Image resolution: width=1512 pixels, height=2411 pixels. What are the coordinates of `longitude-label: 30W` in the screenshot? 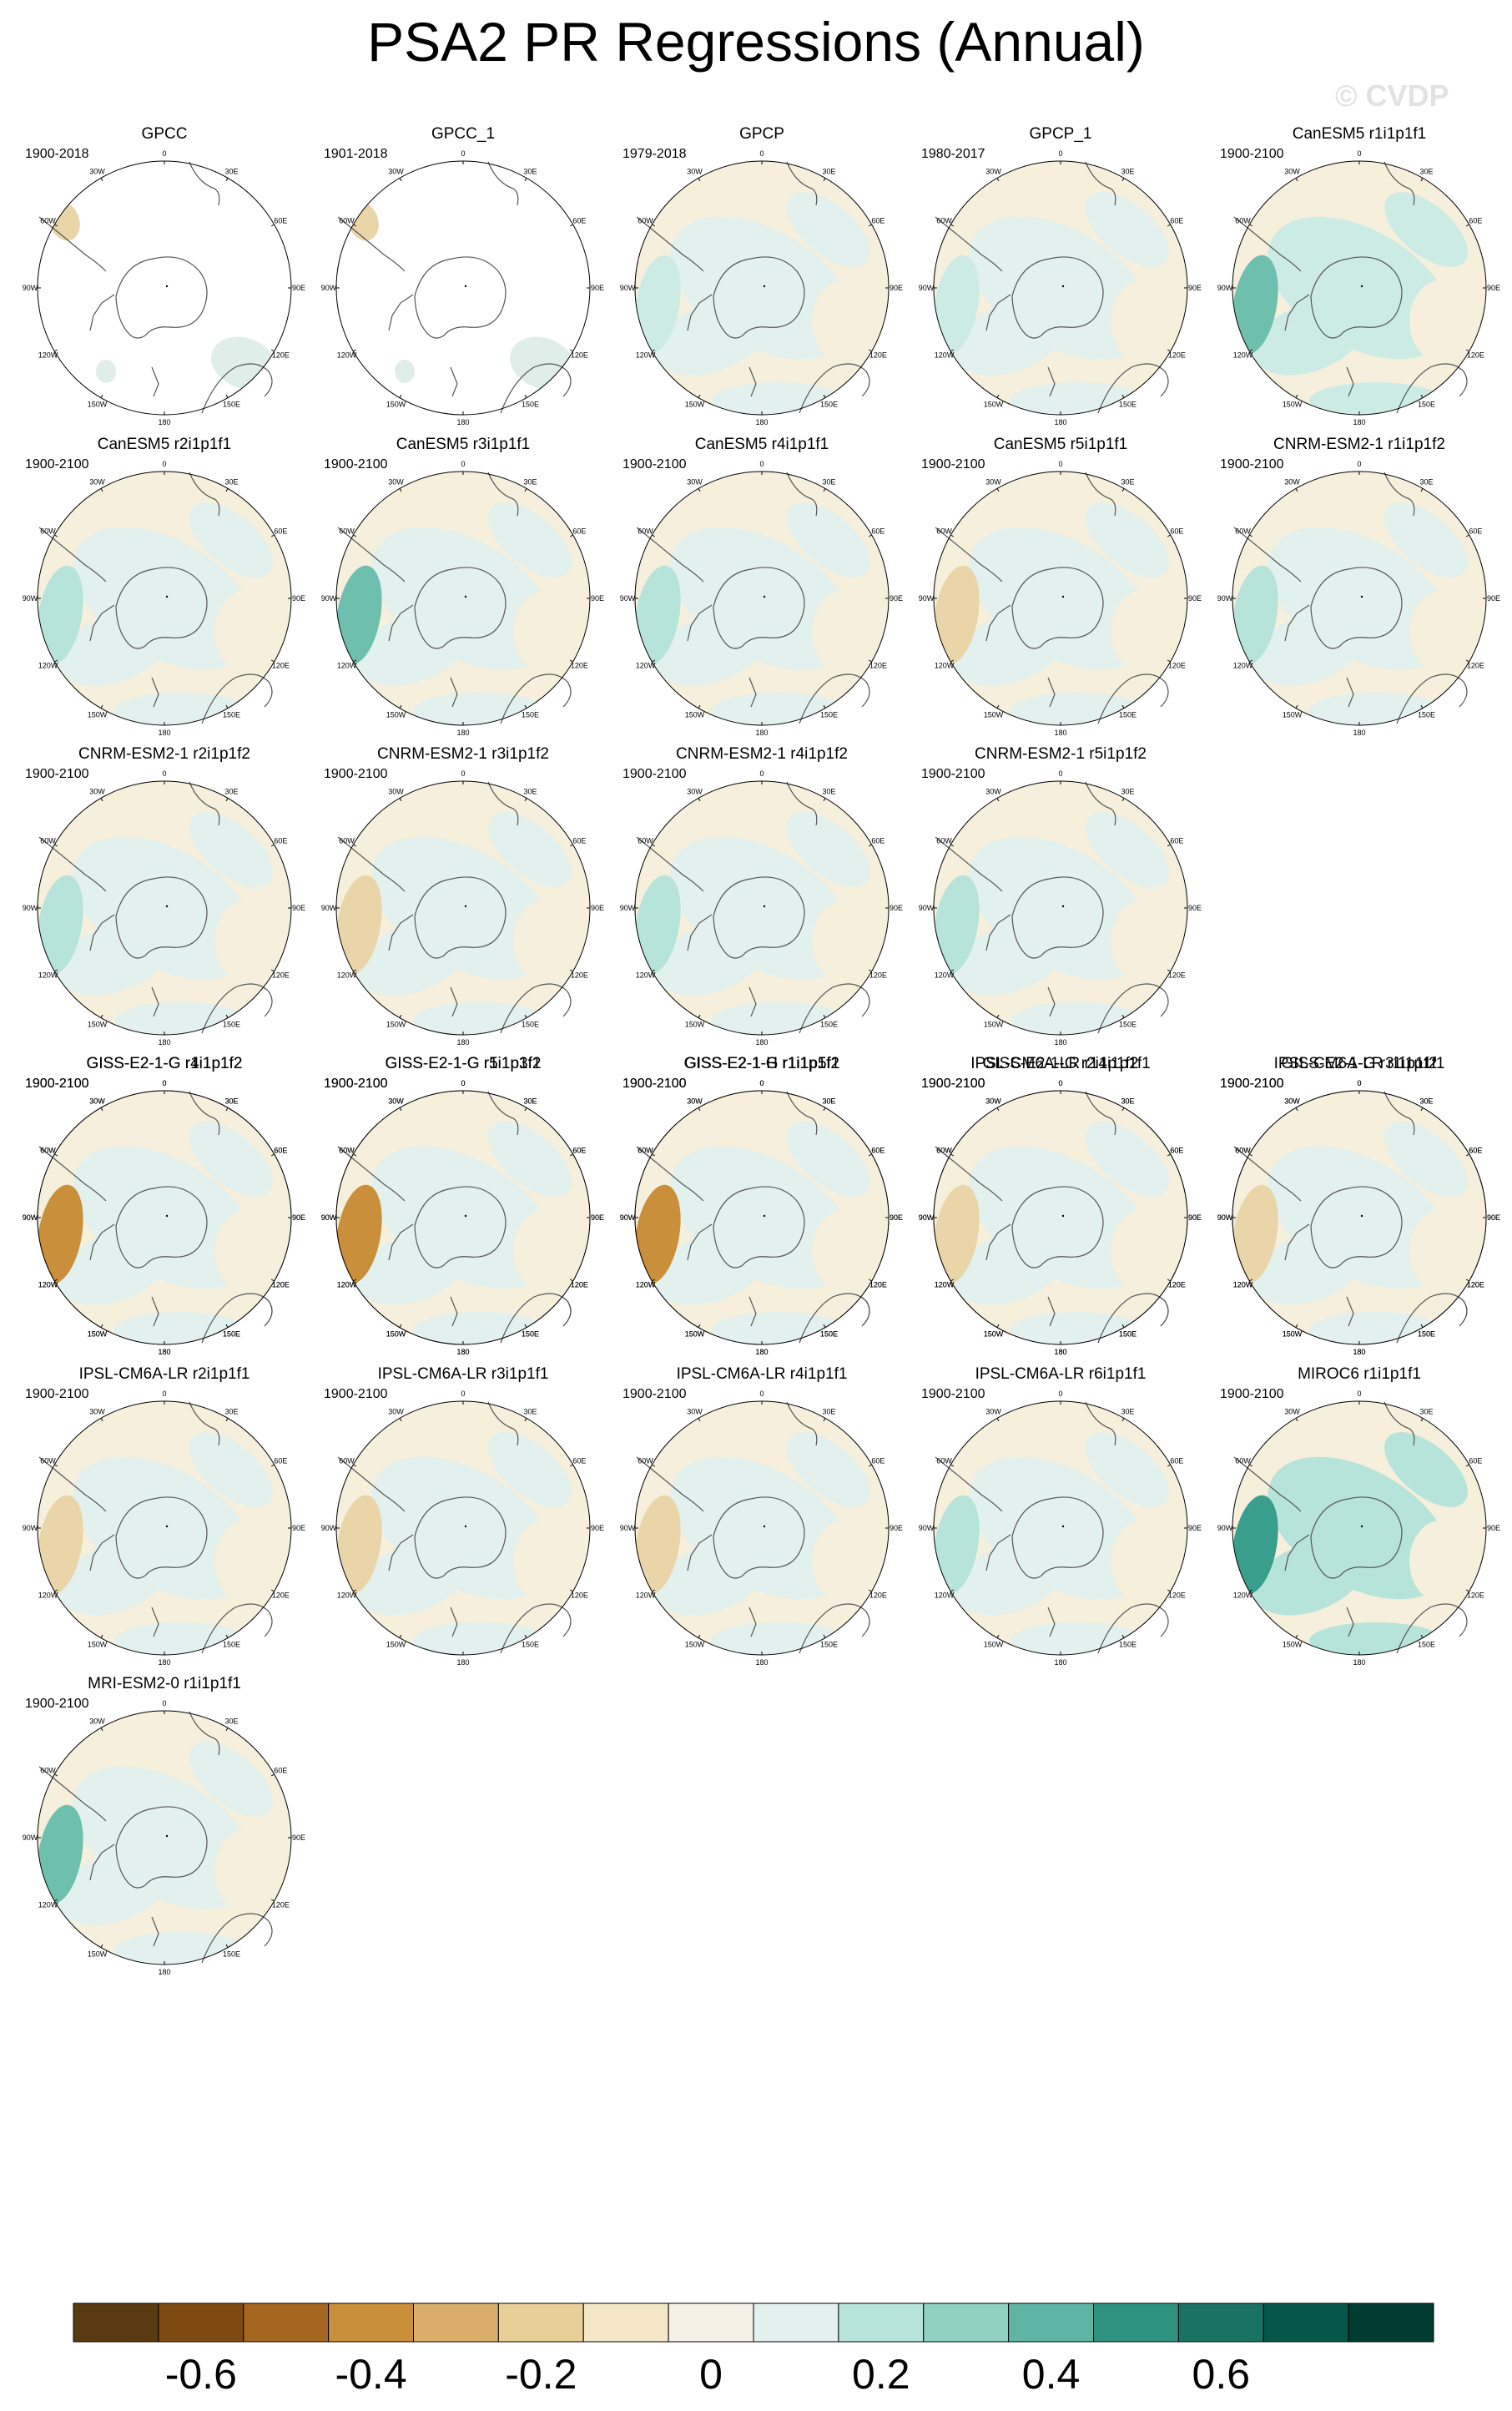 It's located at (695, 1101).